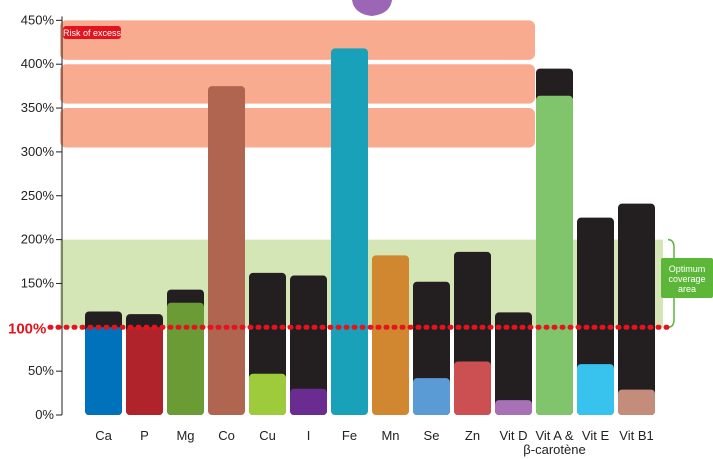  Describe the element at coordinates (514, 435) in the screenshot. I see `x-category-label: Vit D` at that location.